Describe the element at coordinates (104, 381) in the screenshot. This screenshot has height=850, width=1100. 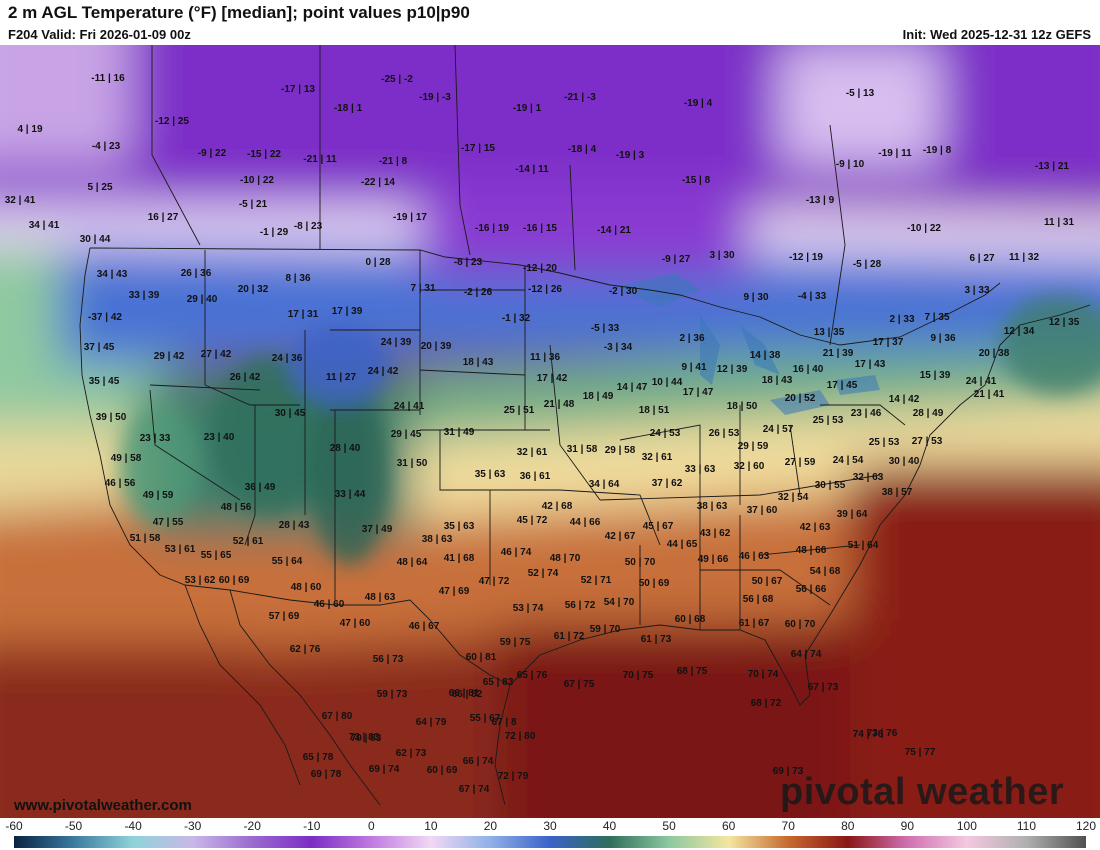
I see `point-value-label: 35 | 45` at that location.